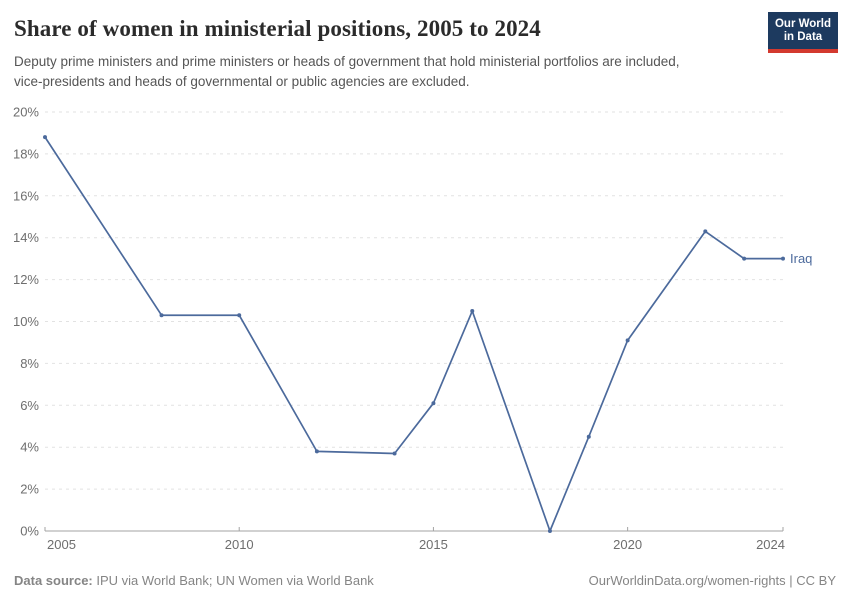  What do you see at coordinates (29, 531) in the screenshot?
I see `y-tick-label: 0%` at bounding box center [29, 531].